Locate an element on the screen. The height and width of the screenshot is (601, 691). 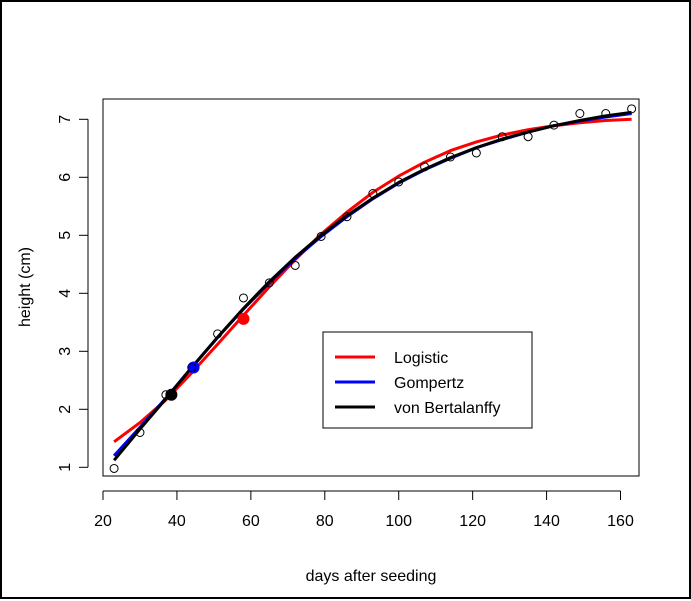
y-tick-label: 3 is located at coordinates (65, 351).